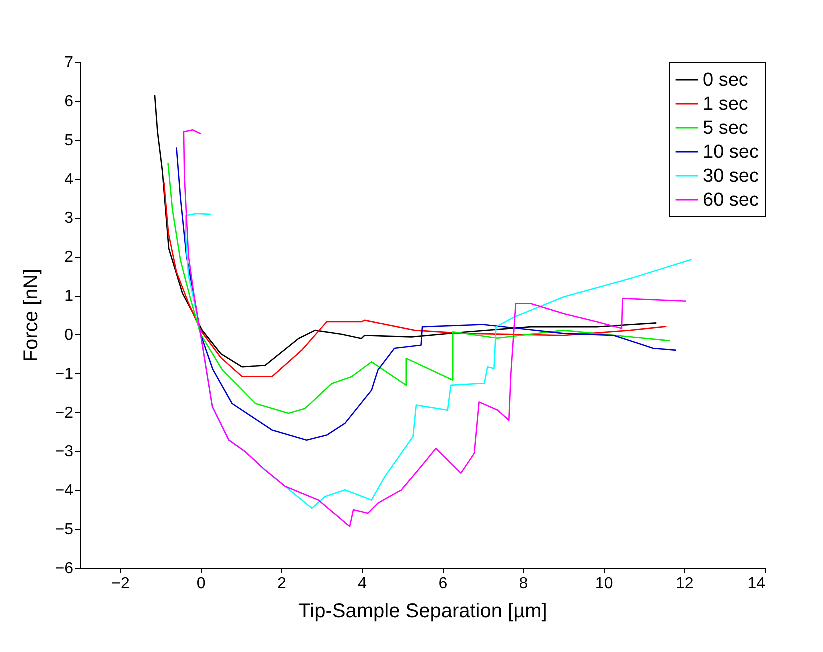  What do you see at coordinates (201, 584) in the screenshot?
I see `x-tick-label: 0` at bounding box center [201, 584].